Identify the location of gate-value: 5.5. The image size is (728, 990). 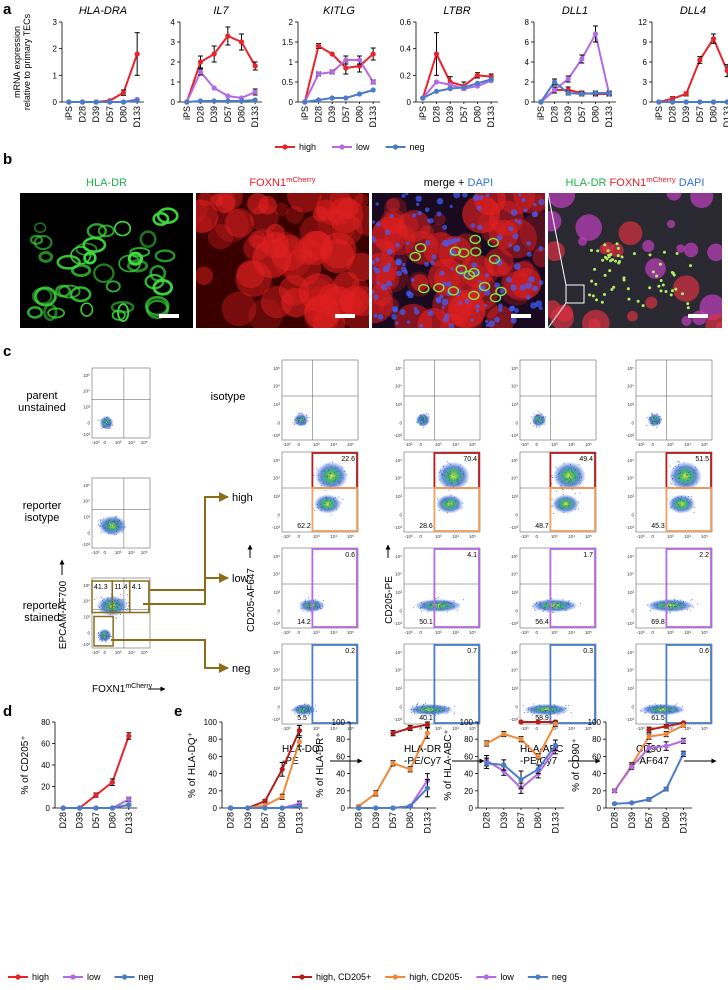
(302, 718).